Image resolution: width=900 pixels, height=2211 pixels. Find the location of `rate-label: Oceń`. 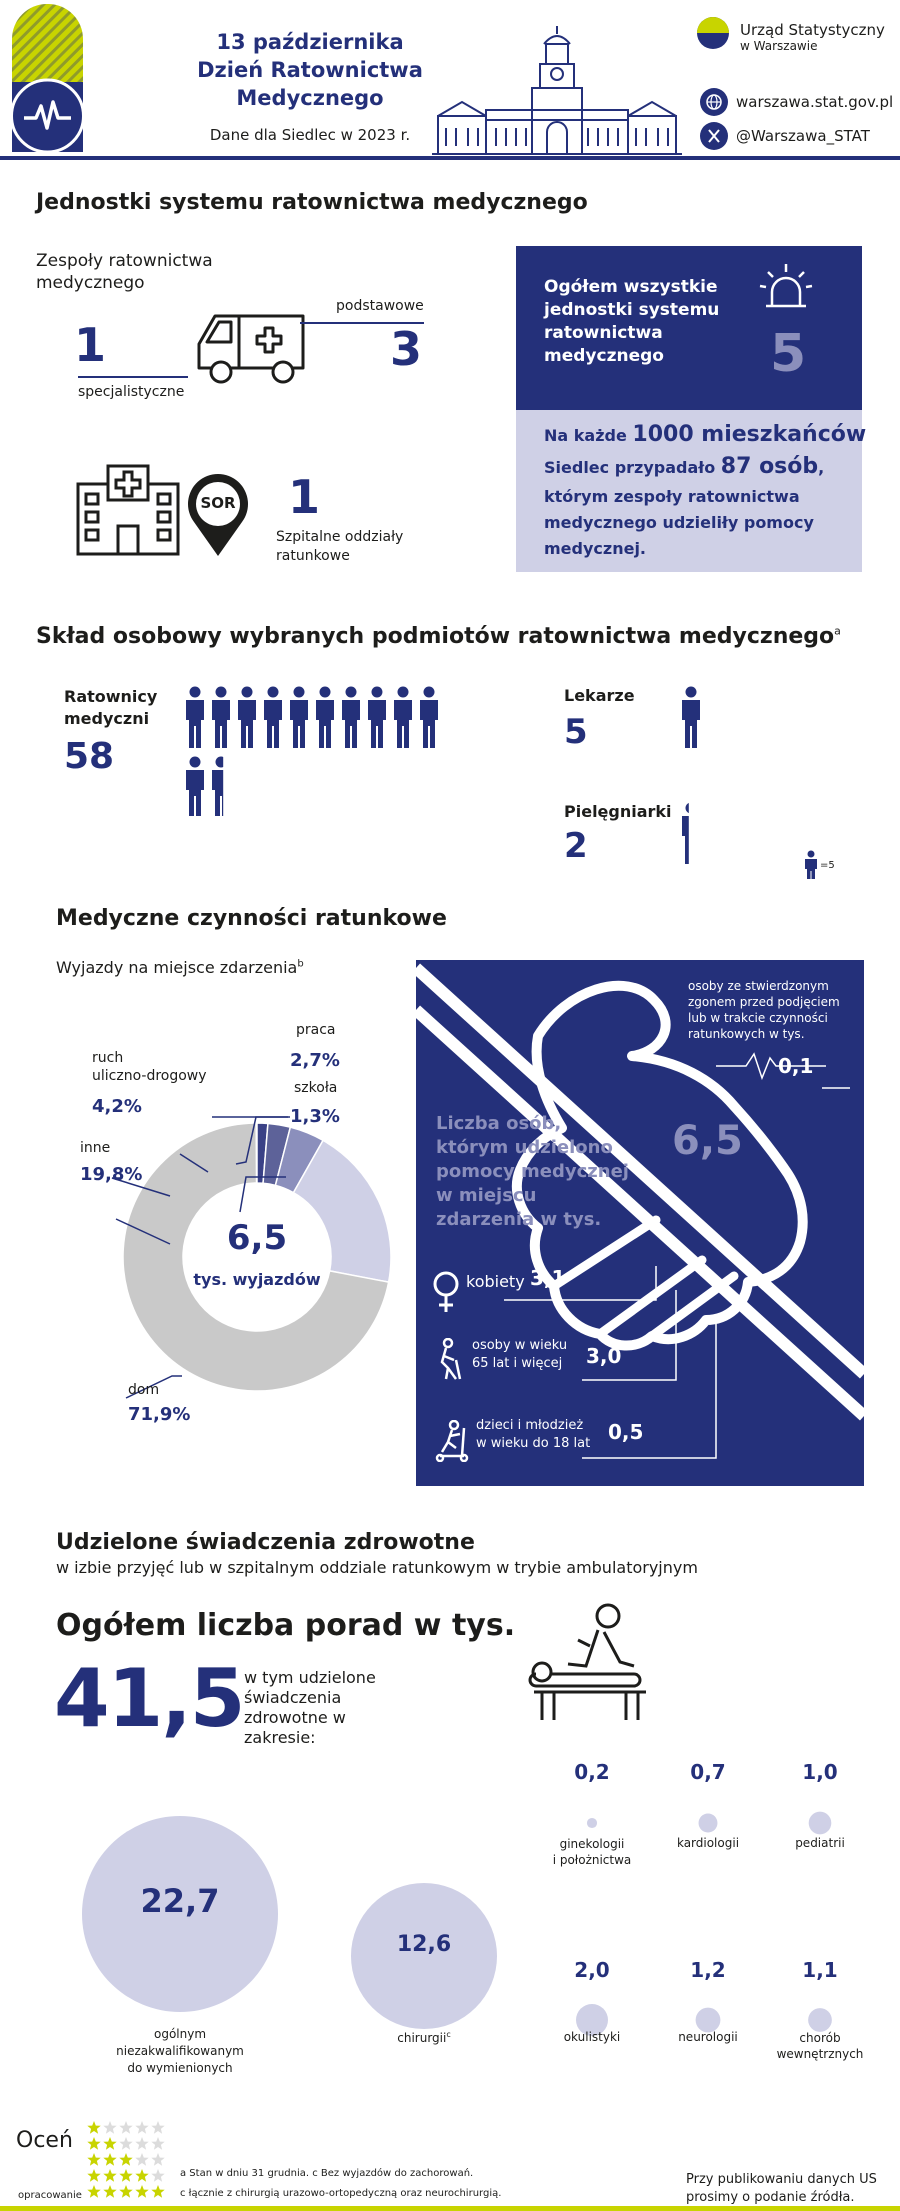

rate-label: Oceń is located at coordinates (44, 2140).